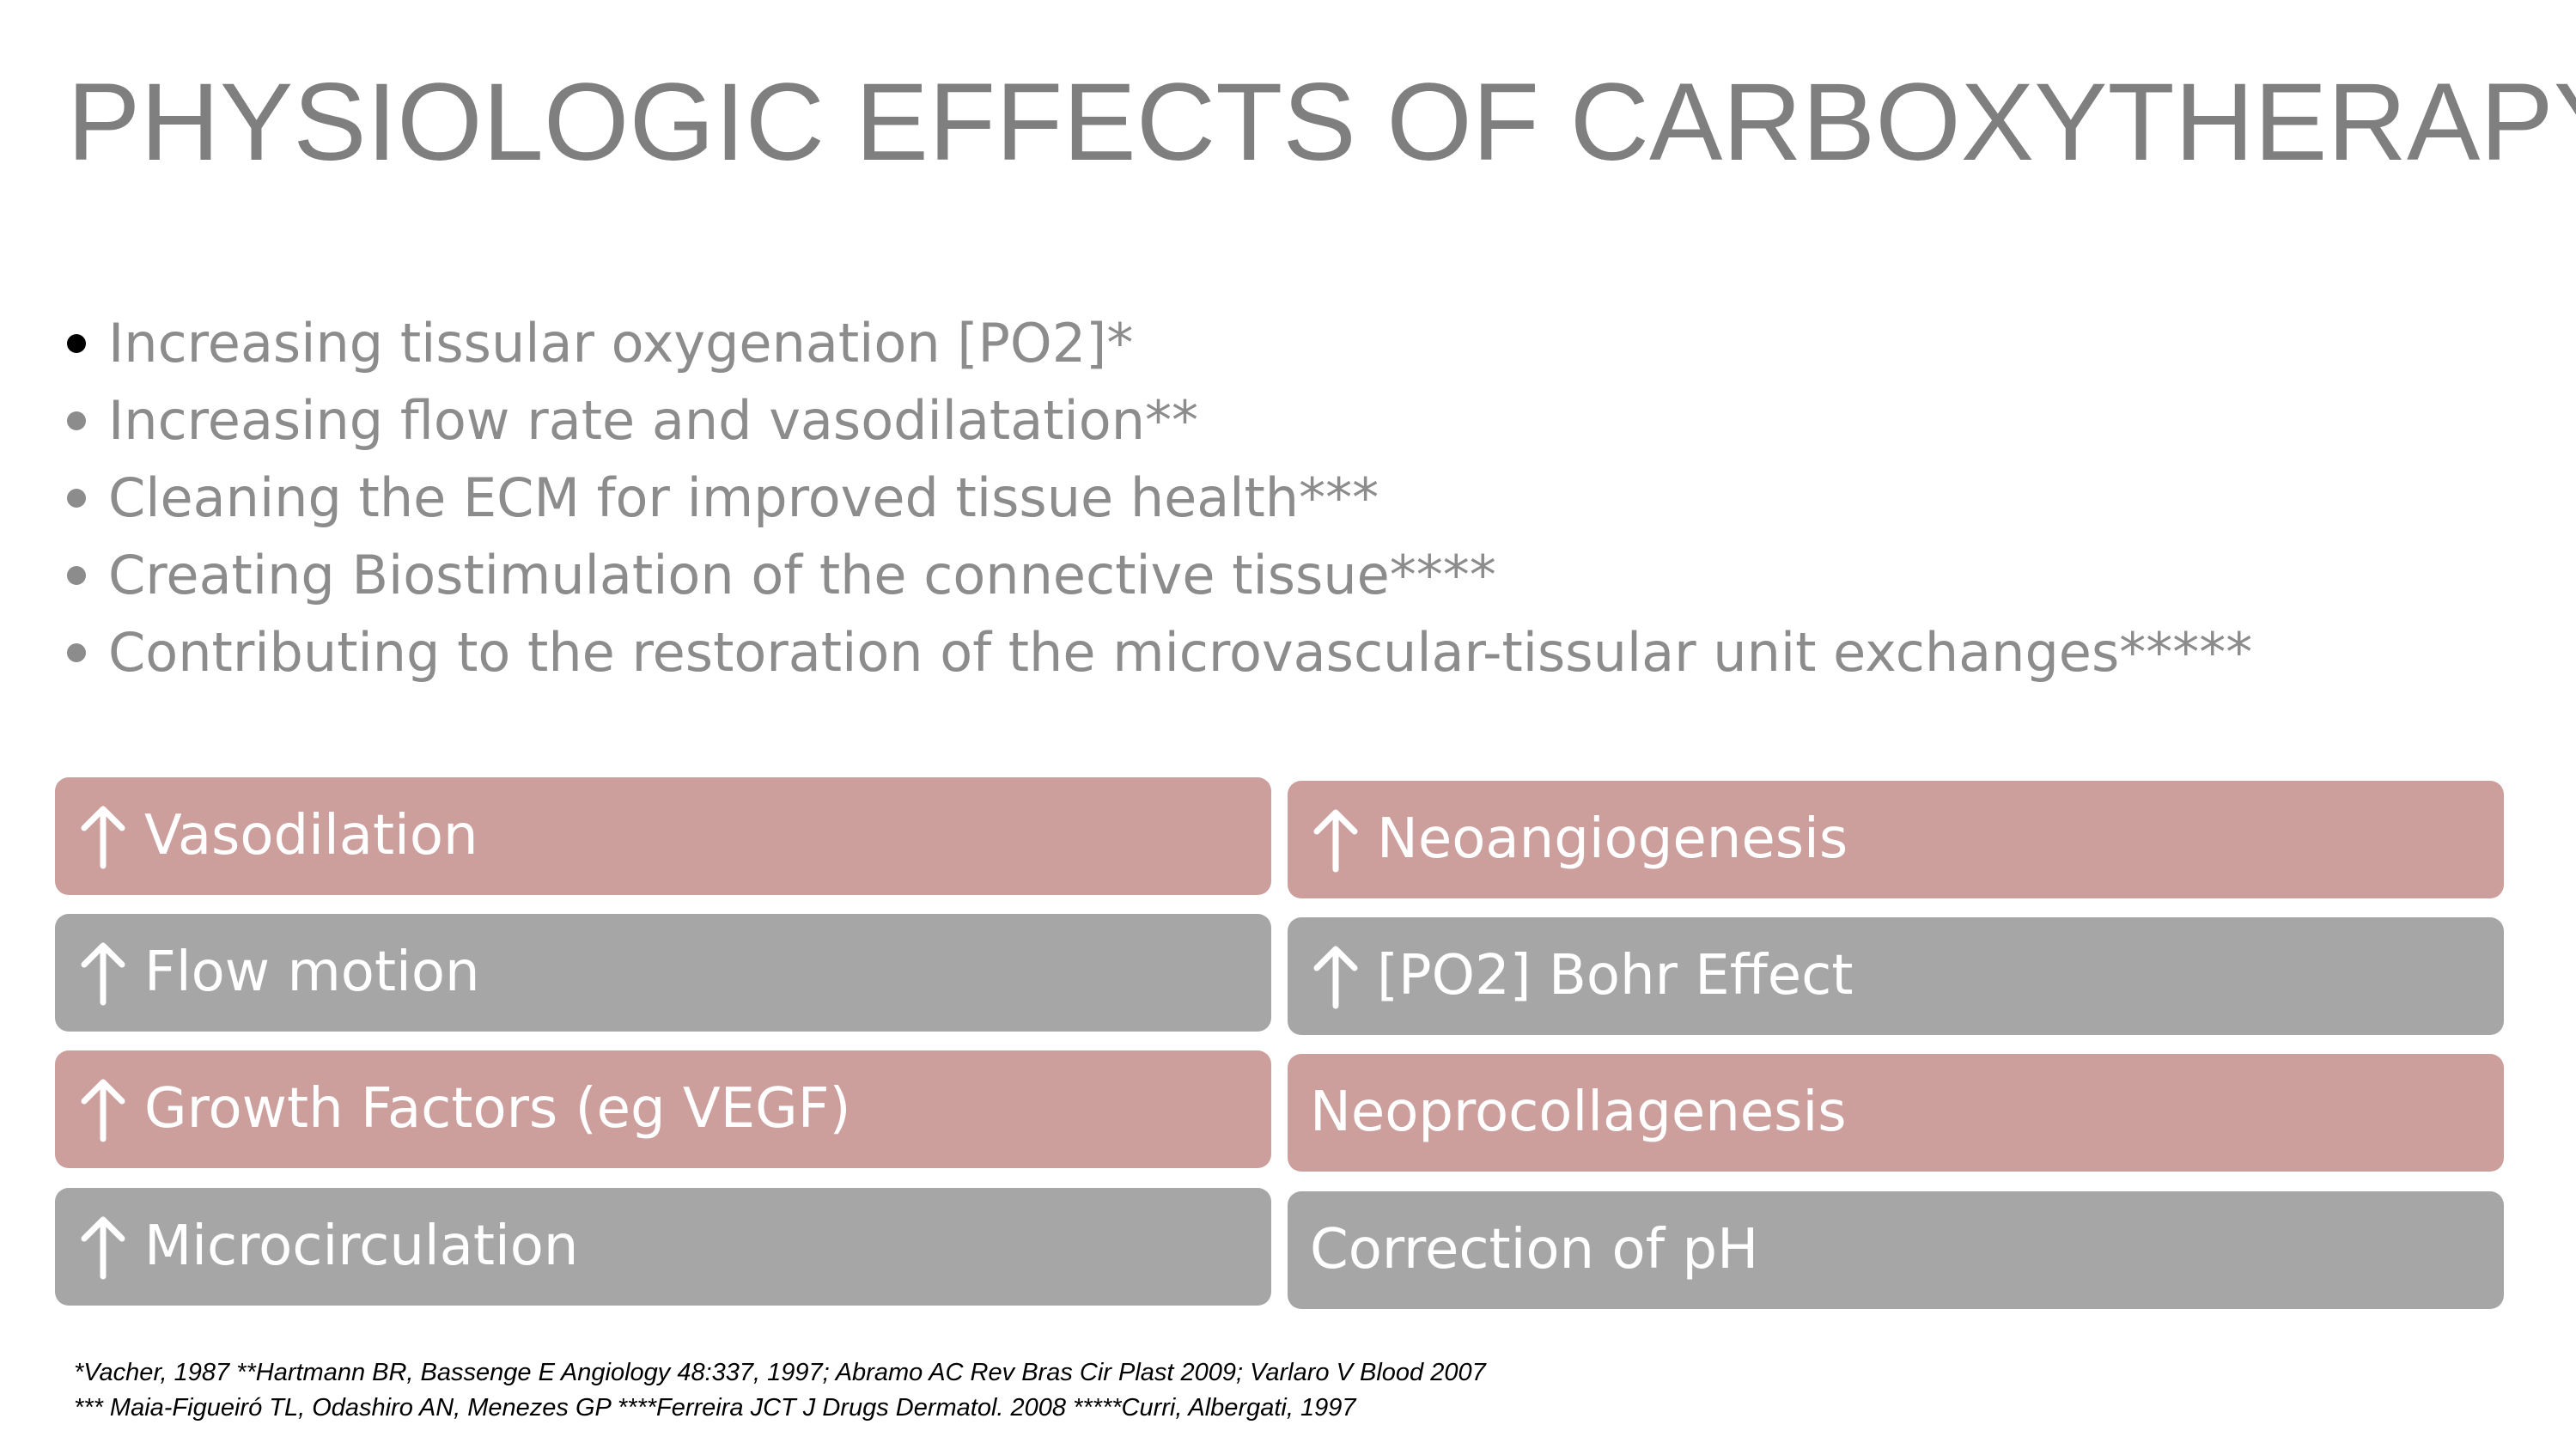 The height and width of the screenshot is (1449, 2576). I want to click on effect-box-microcirculation: Microcirculation, so click(663, 1247).